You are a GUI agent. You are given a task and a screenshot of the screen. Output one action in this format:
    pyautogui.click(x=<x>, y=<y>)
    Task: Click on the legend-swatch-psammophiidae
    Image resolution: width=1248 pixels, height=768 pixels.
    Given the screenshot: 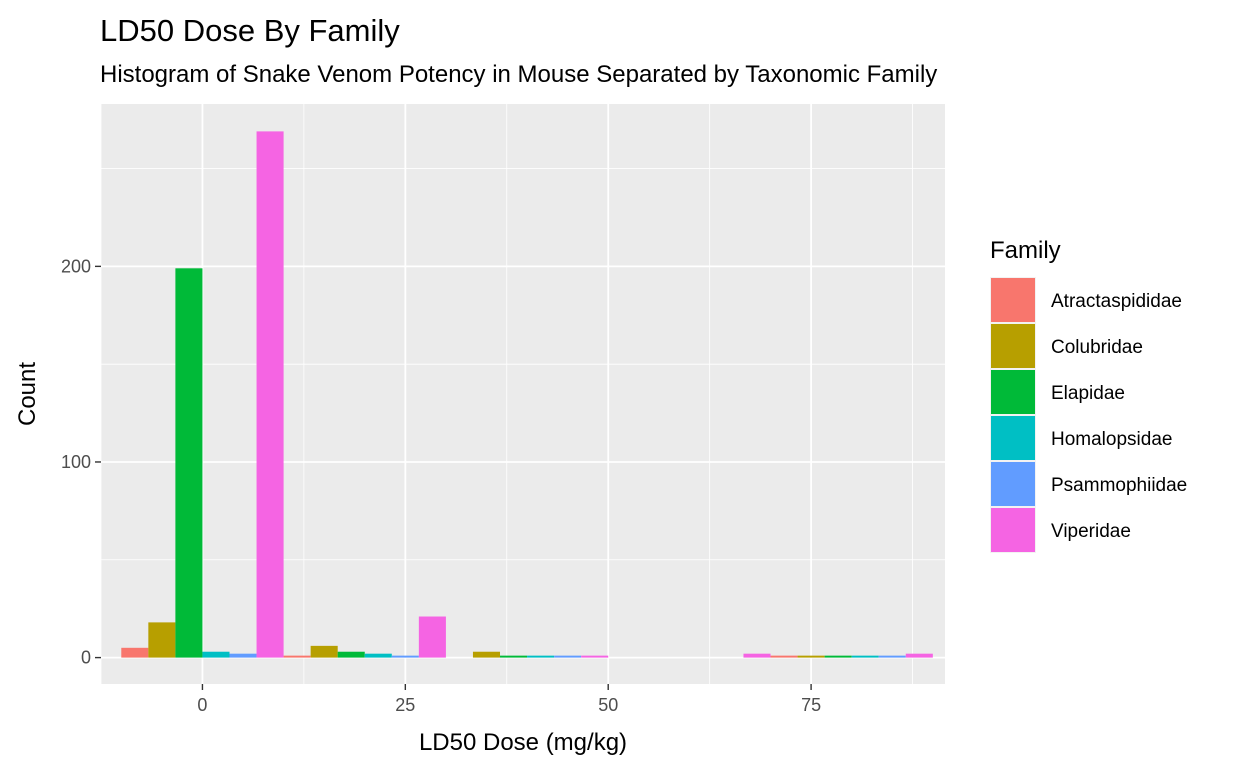 What is the action you would take?
    pyautogui.click(x=1013, y=484)
    